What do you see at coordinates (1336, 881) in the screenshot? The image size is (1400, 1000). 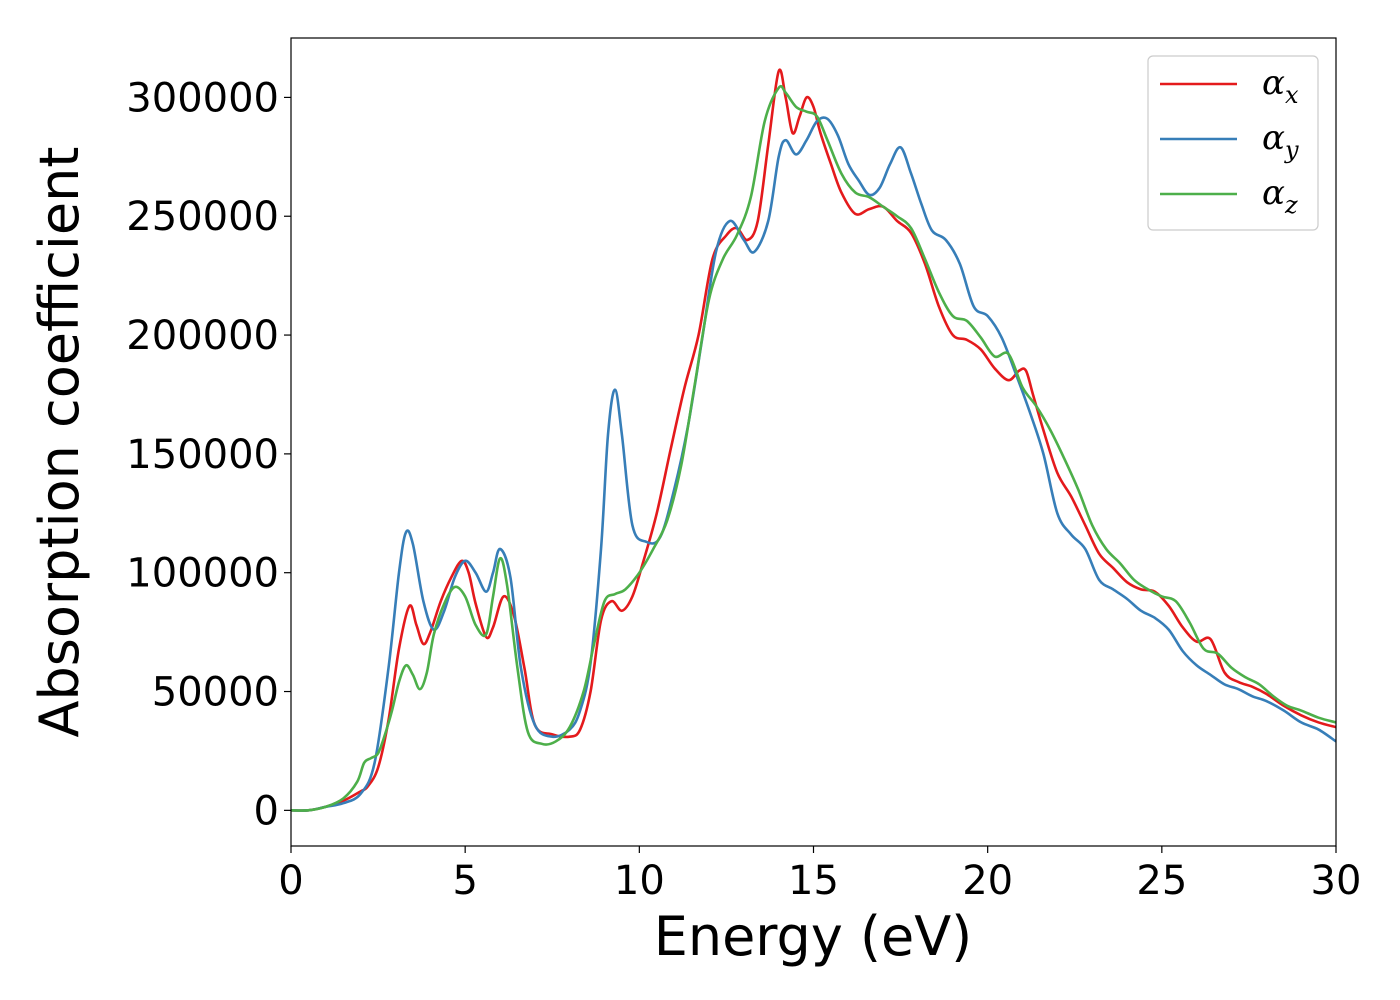 I see `x-tick-label: 30` at bounding box center [1336, 881].